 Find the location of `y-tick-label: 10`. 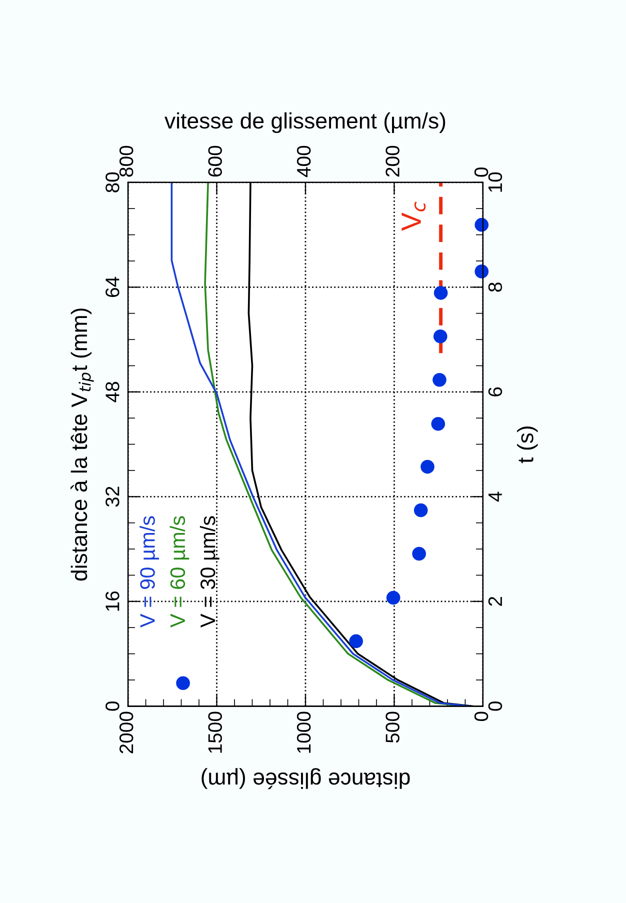

y-tick-label: 10 is located at coordinates (495, 182).